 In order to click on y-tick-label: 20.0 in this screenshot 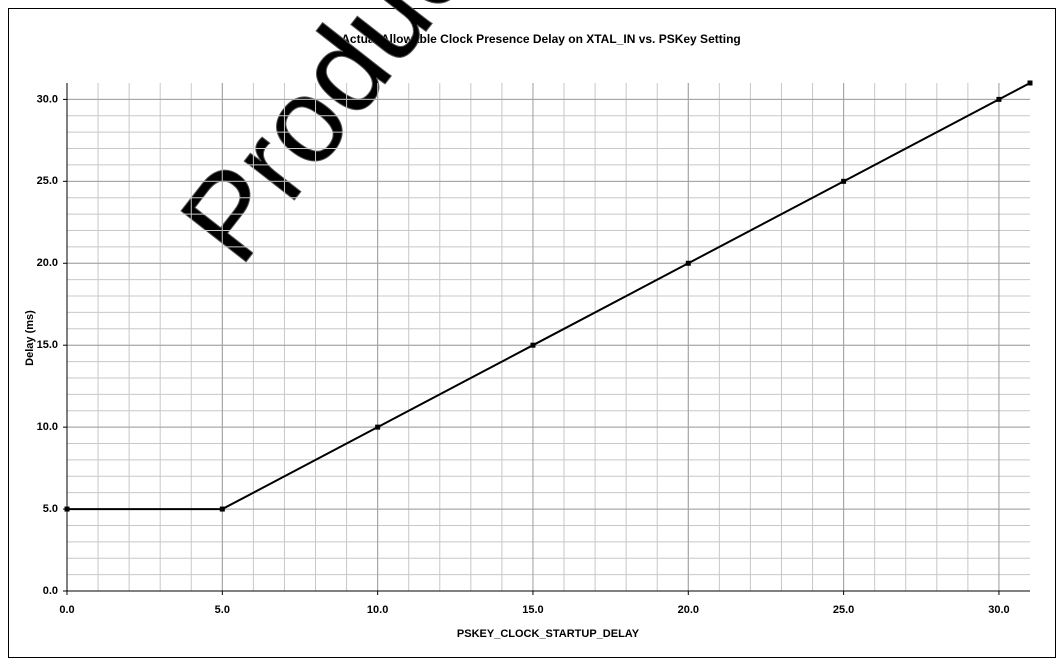, I will do `click(47, 263)`.